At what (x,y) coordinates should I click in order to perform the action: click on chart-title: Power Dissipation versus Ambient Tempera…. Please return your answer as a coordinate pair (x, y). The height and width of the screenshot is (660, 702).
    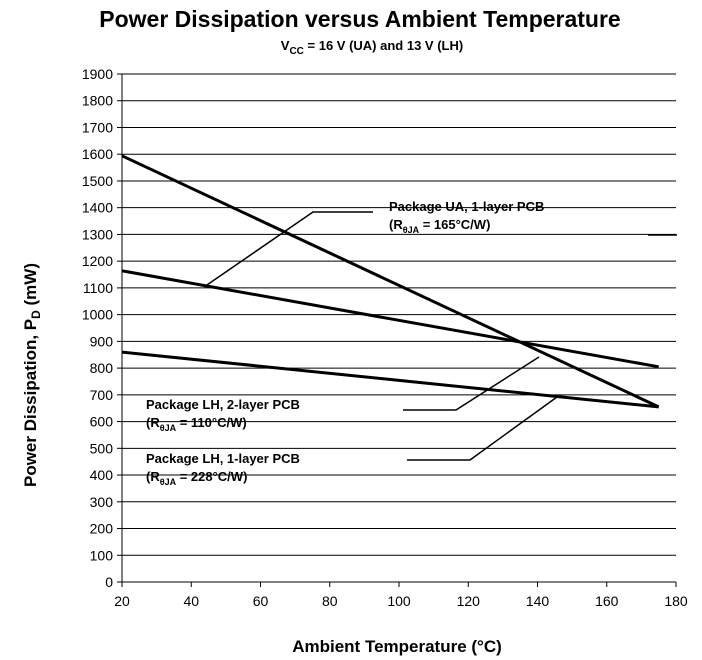
    Looking at the image, I should click on (359, 19).